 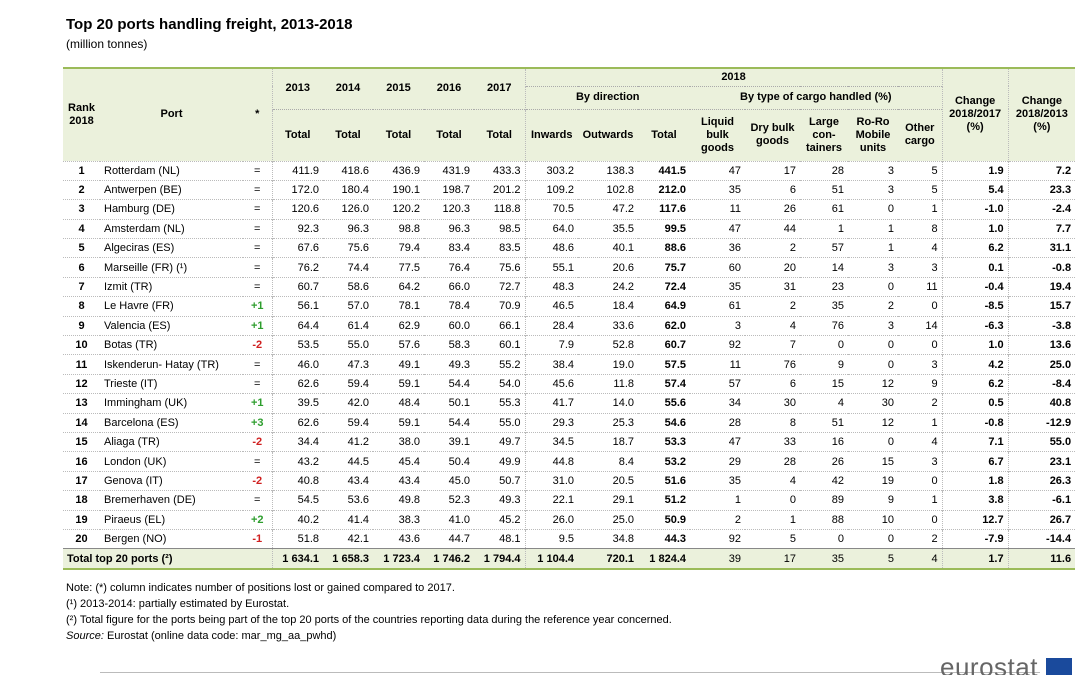 What do you see at coordinates (551, 134) in the screenshot?
I see `header: Inwards` at bounding box center [551, 134].